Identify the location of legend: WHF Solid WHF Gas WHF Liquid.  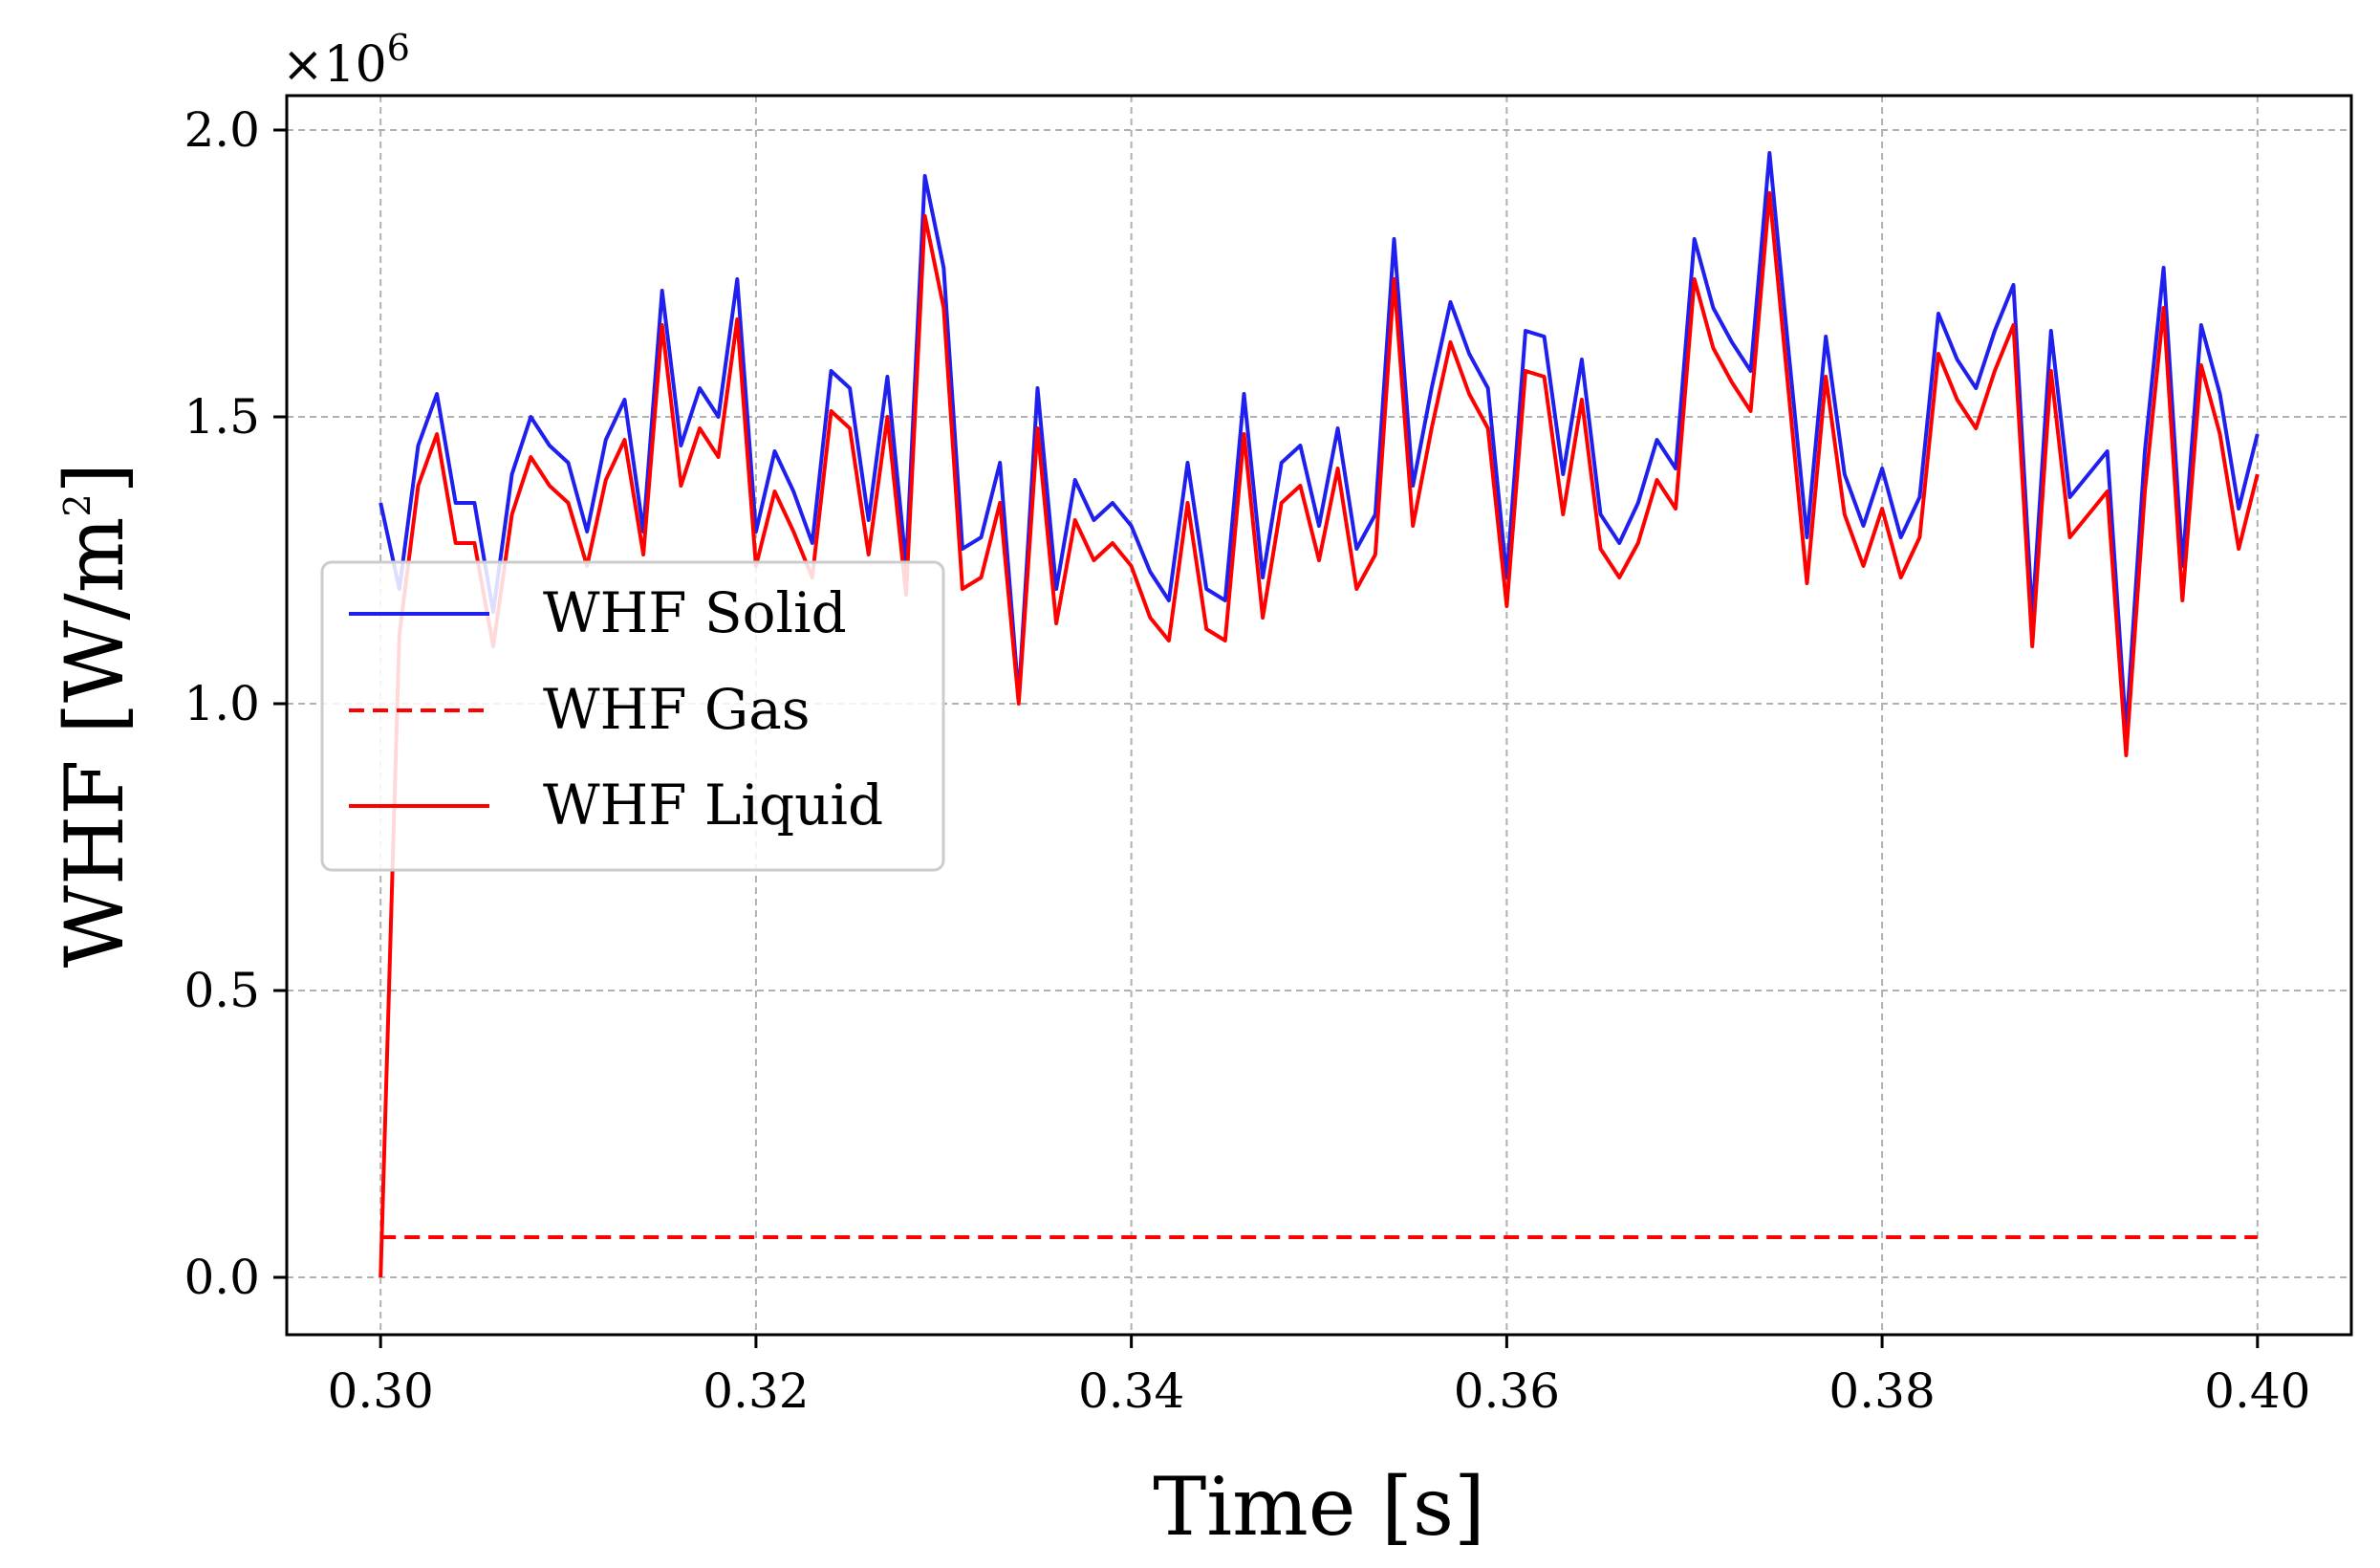
(633, 716).